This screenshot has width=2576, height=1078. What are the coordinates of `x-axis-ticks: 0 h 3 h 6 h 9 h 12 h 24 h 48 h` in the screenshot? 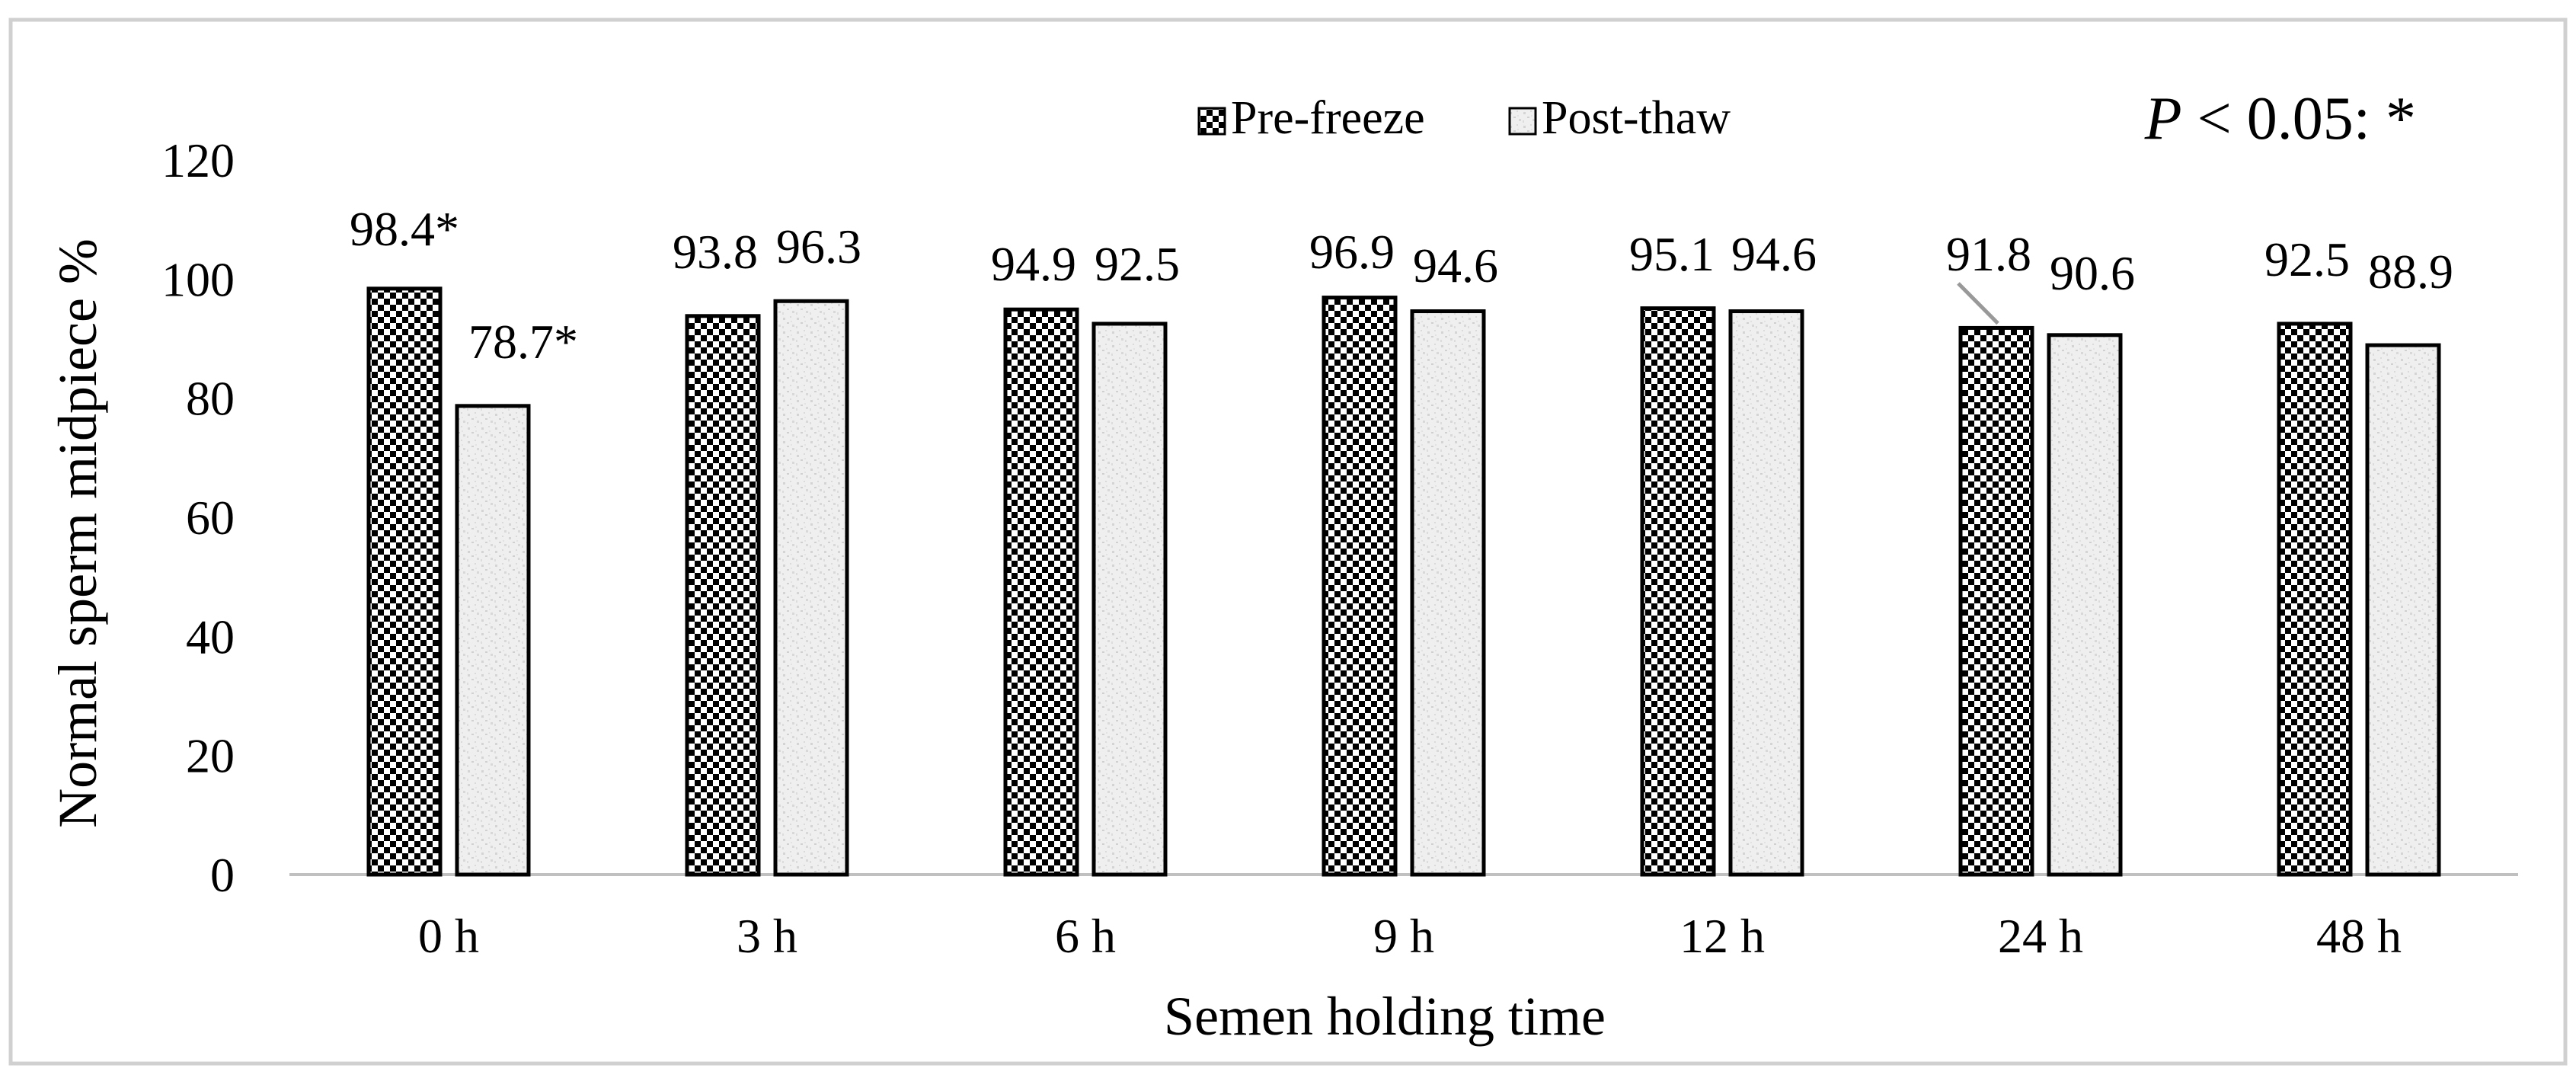 It's located at (1410, 936).